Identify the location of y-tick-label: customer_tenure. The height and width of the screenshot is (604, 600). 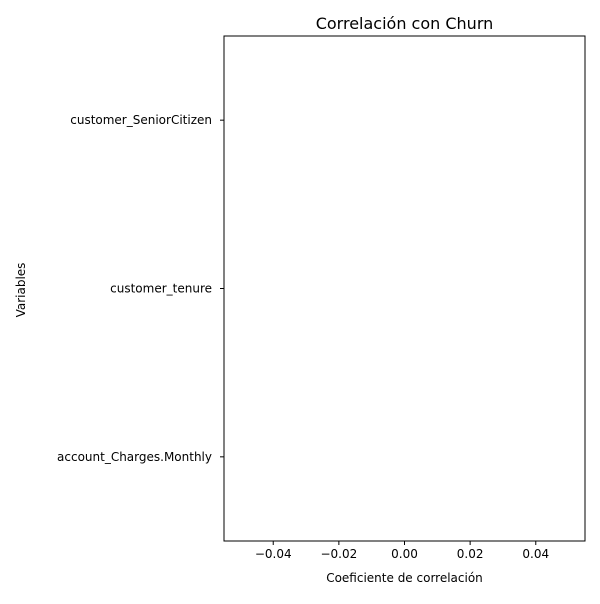
(161, 289).